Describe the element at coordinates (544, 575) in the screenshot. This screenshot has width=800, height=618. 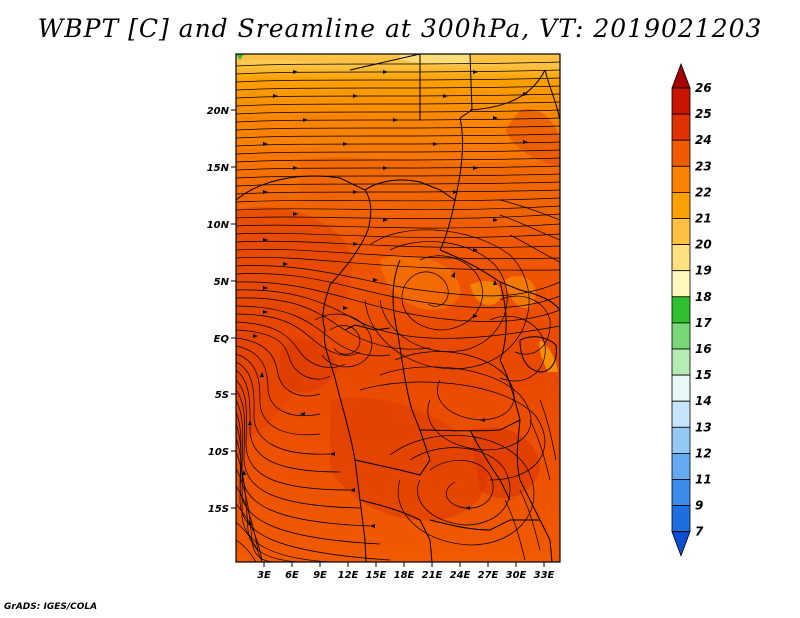
I see `lon-label: 33E` at that location.